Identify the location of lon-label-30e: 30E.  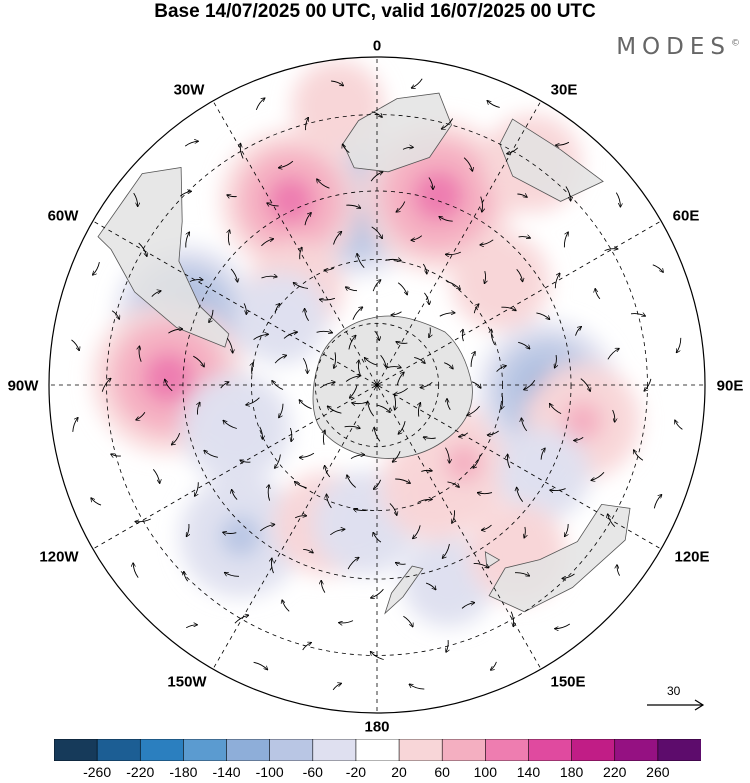
(564, 90).